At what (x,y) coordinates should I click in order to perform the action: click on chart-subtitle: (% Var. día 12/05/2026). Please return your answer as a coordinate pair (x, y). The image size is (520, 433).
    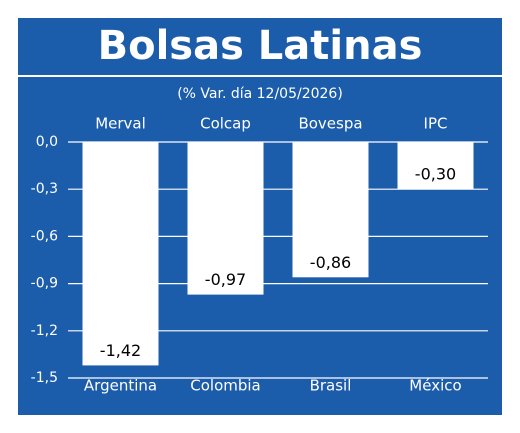
    Looking at the image, I should click on (260, 94).